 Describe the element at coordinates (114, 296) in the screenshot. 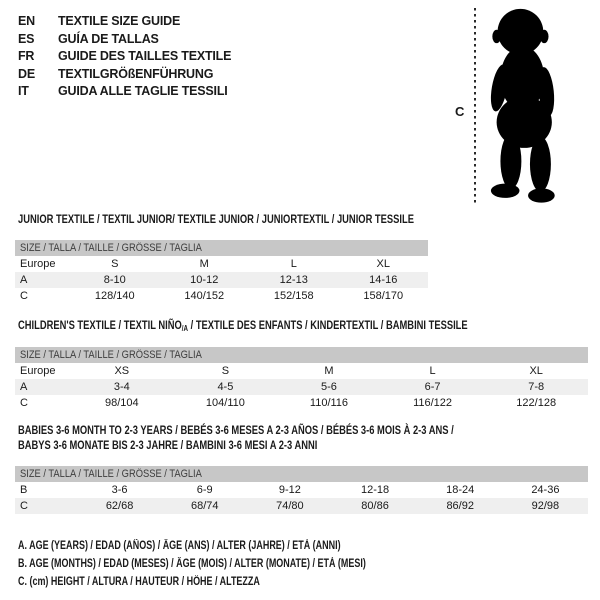

I see `value-cell: 128/140` at that location.